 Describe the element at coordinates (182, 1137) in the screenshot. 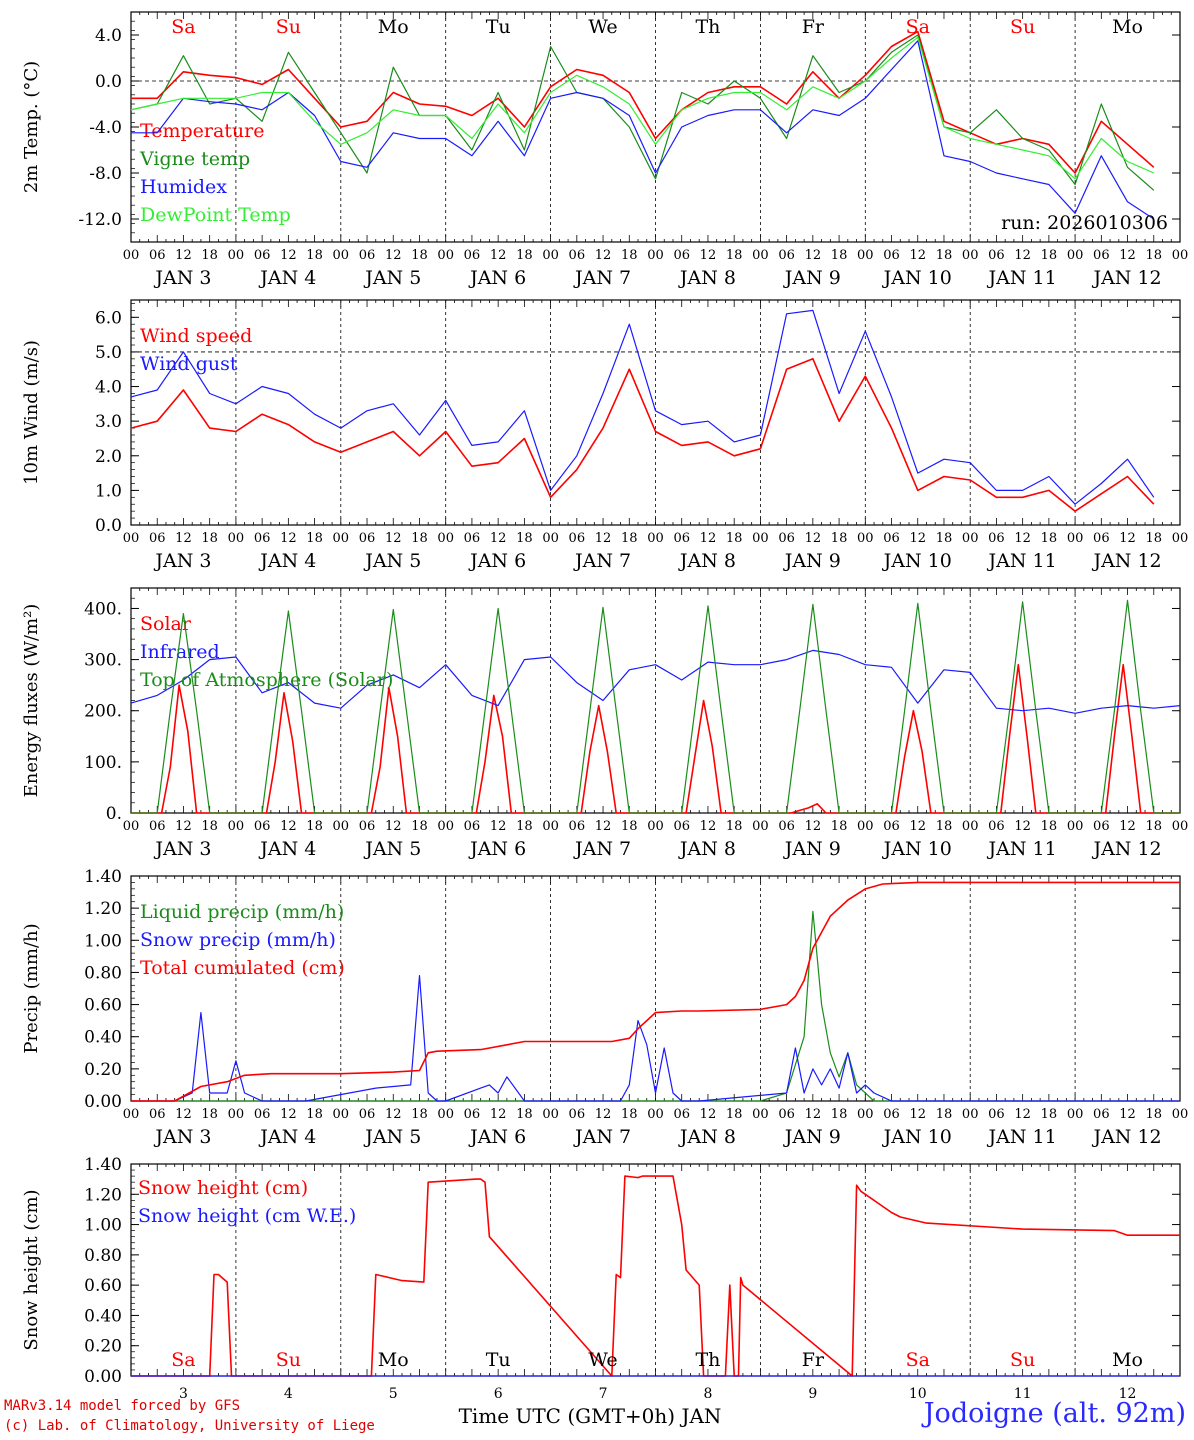

I see `panel-4-day-label: JAN 3` at that location.